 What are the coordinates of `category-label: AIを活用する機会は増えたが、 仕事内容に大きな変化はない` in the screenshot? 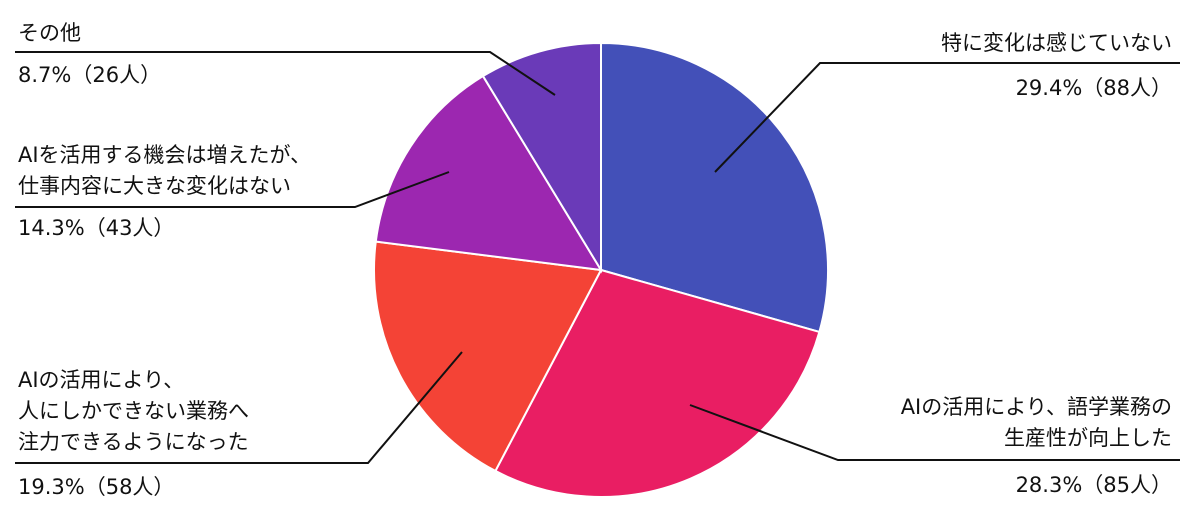 It's located at (165, 170).